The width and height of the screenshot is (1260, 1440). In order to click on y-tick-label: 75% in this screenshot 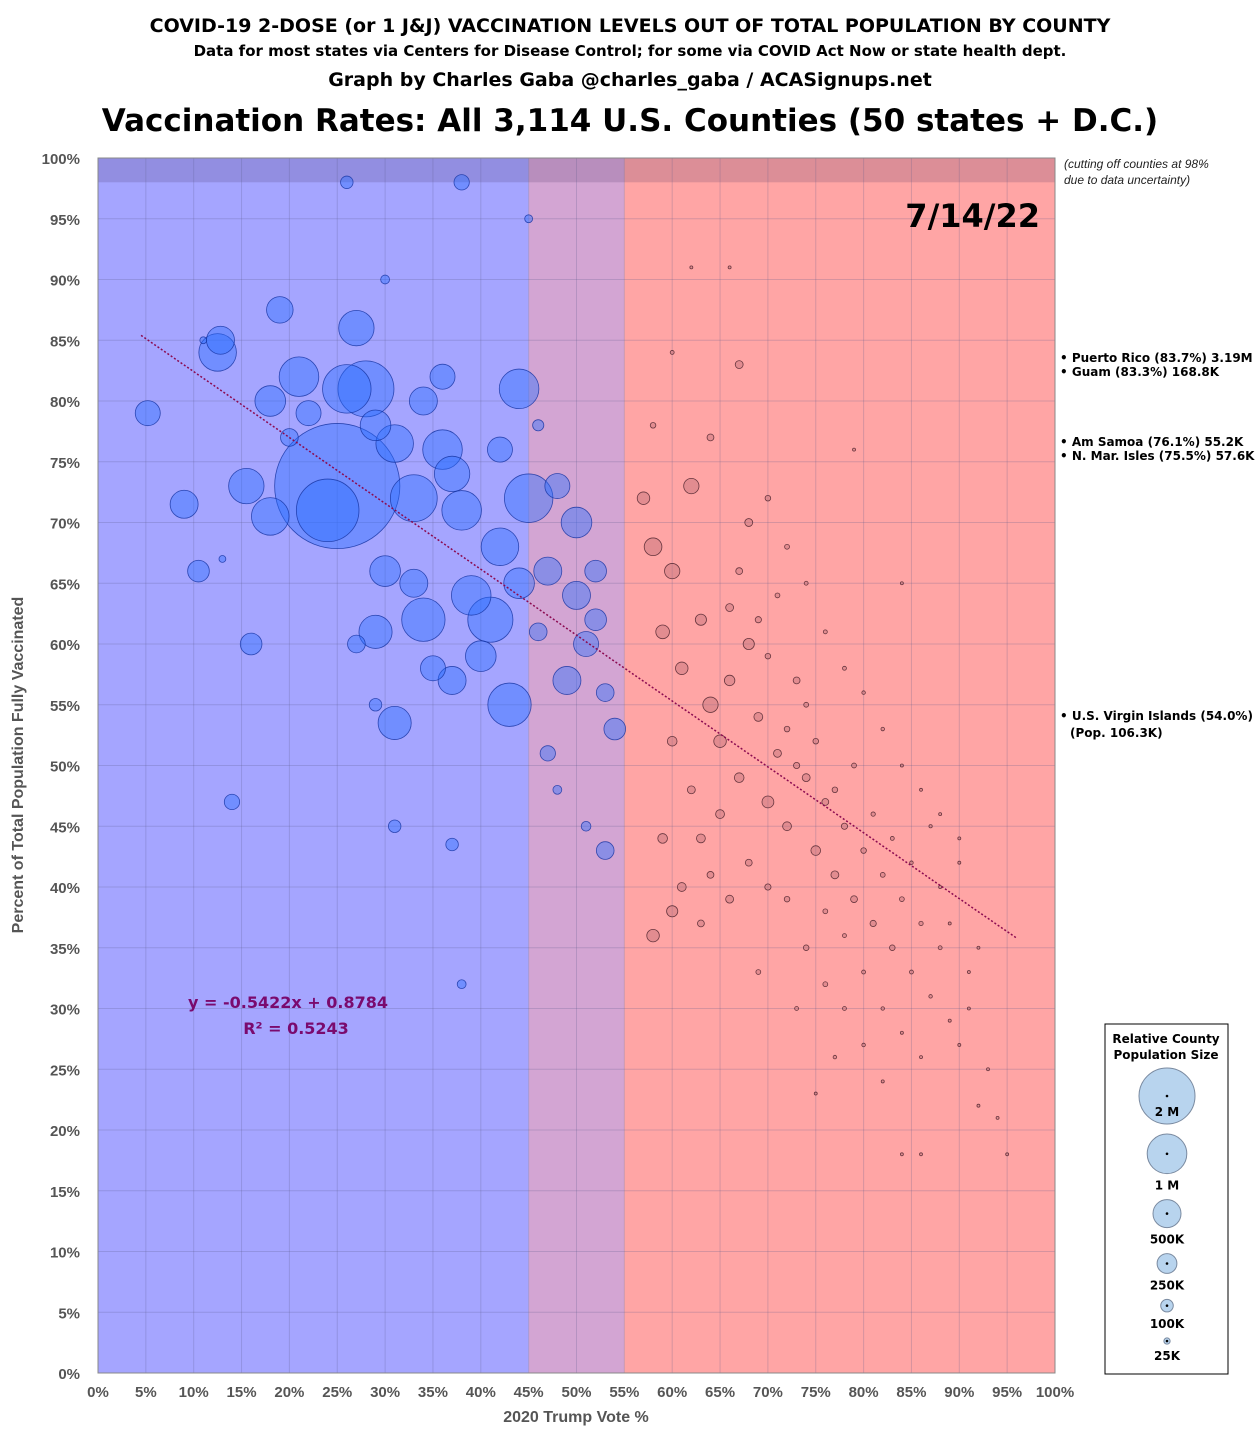, I will do `click(65, 463)`.